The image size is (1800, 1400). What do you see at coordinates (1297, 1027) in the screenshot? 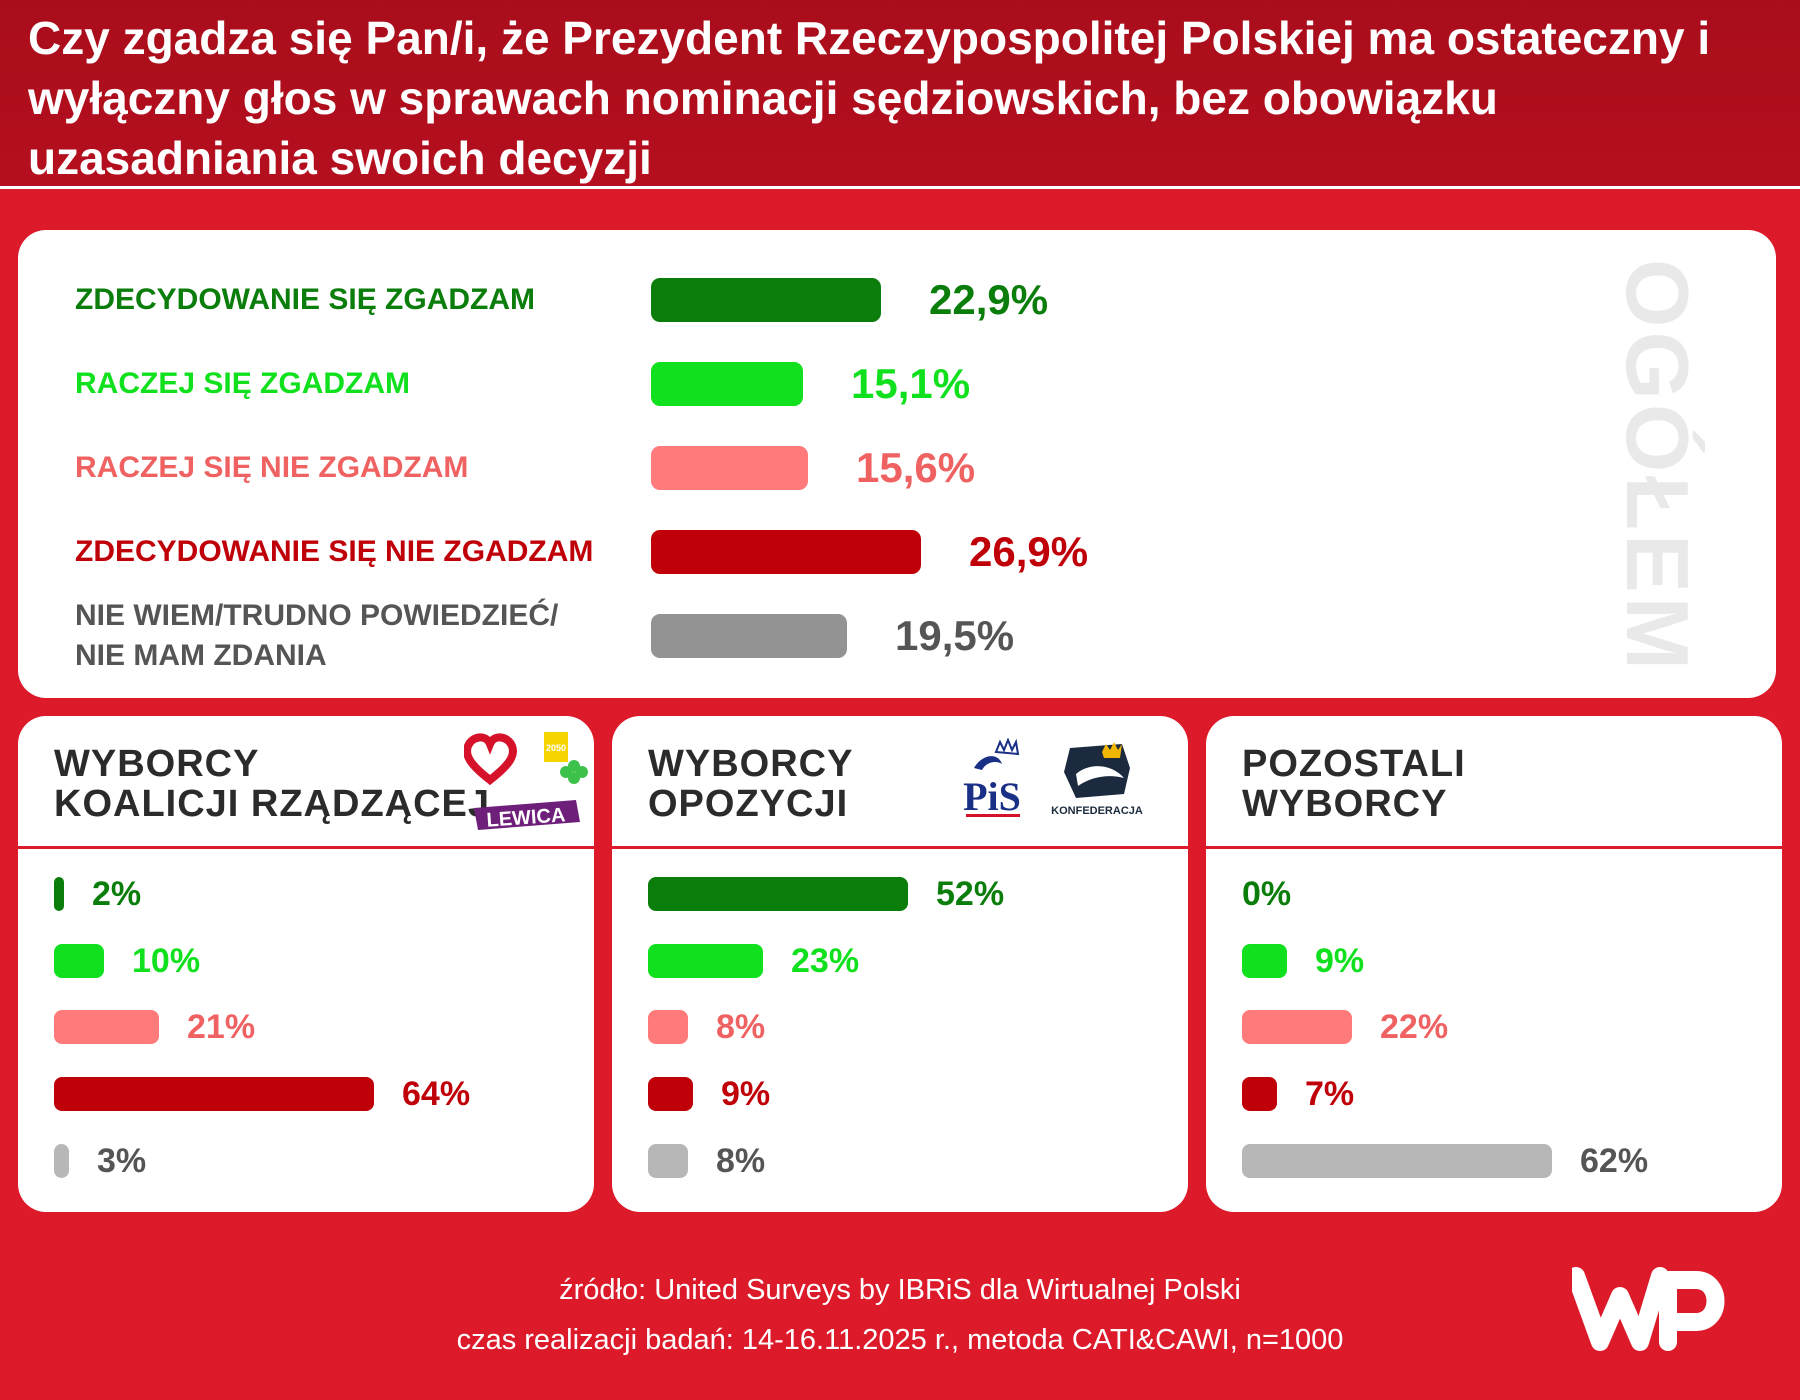
I see `others-bar-somewhat-disagree` at bounding box center [1297, 1027].